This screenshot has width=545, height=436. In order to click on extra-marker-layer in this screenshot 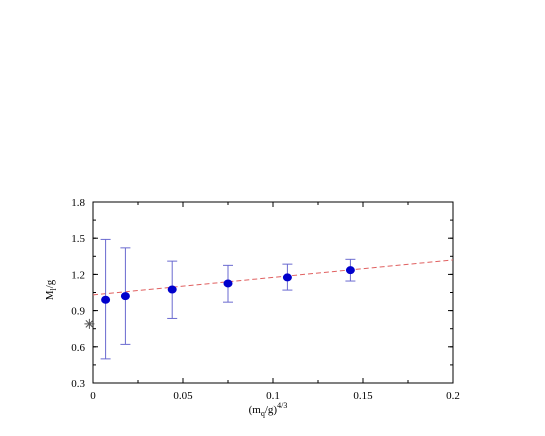, I will do `click(89, 323)`.